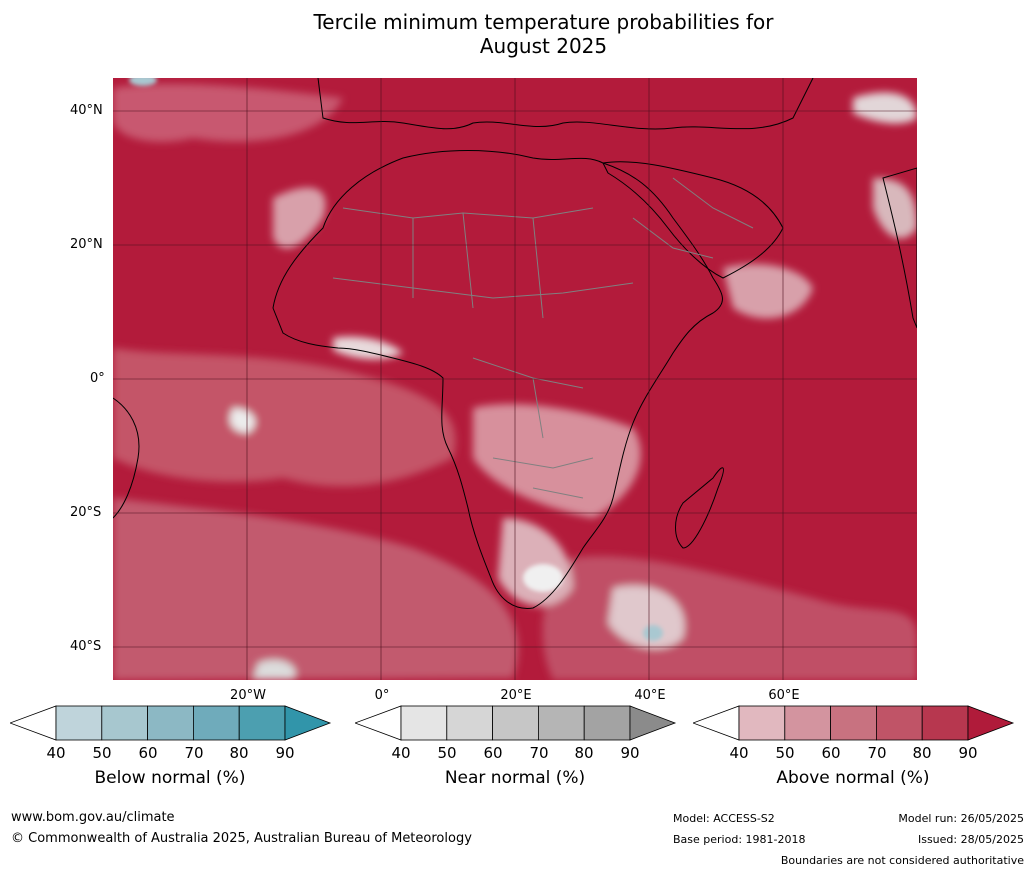 The height and width of the screenshot is (873, 1035). I want to click on lat-label-20s: 20°S, so click(86, 512).